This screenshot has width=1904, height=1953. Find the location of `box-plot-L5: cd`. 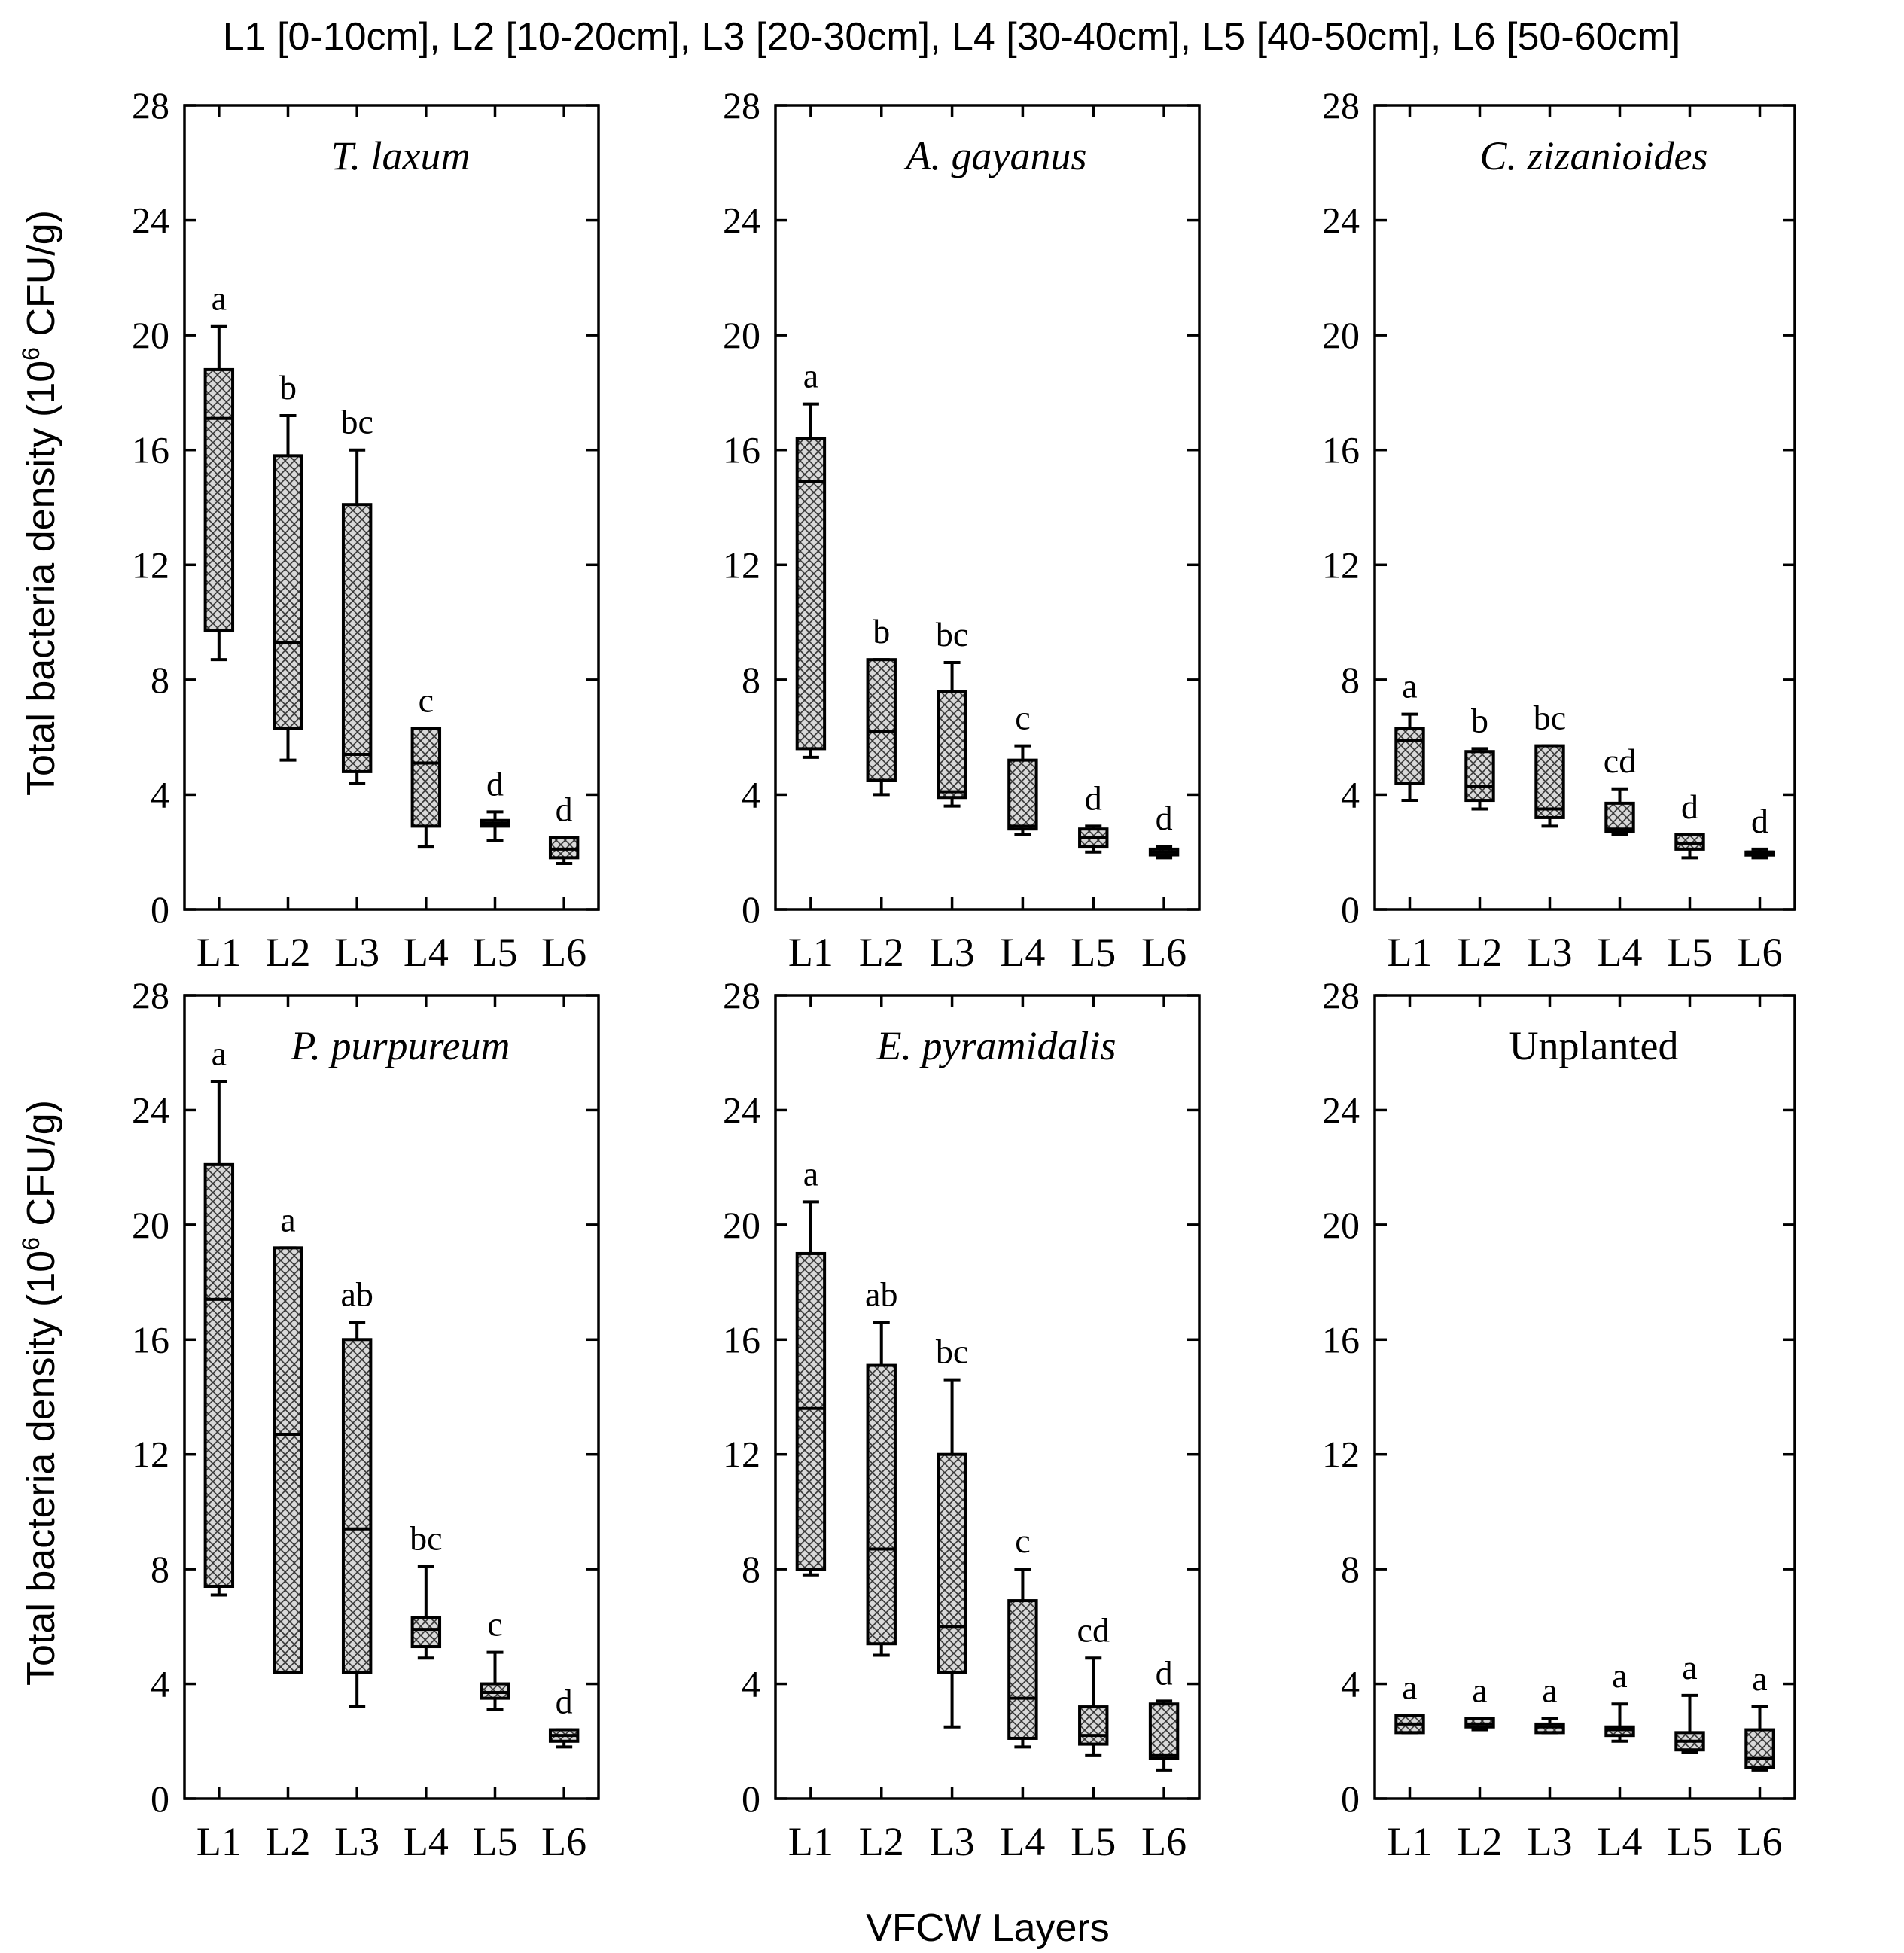

box-plot-L5: cd is located at coordinates (1093, 1683).